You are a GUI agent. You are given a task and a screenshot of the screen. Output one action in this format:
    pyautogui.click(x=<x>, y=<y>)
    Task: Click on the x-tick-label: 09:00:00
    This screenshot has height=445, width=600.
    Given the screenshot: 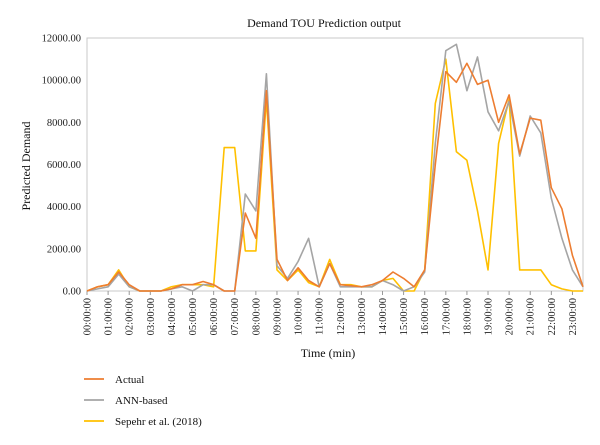 What is the action you would take?
    pyautogui.click(x=277, y=316)
    